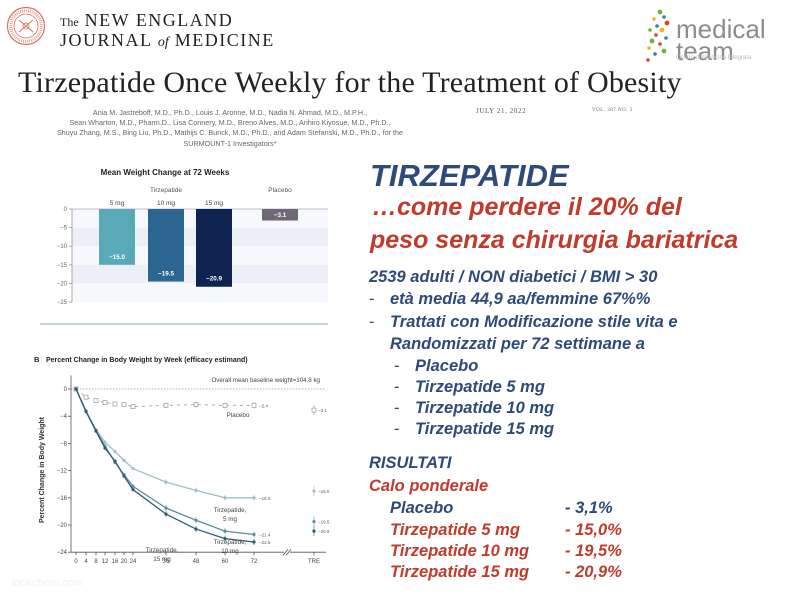  Describe the element at coordinates (214, 279) in the screenshot. I see `bar-value-label: −20.9` at that location.